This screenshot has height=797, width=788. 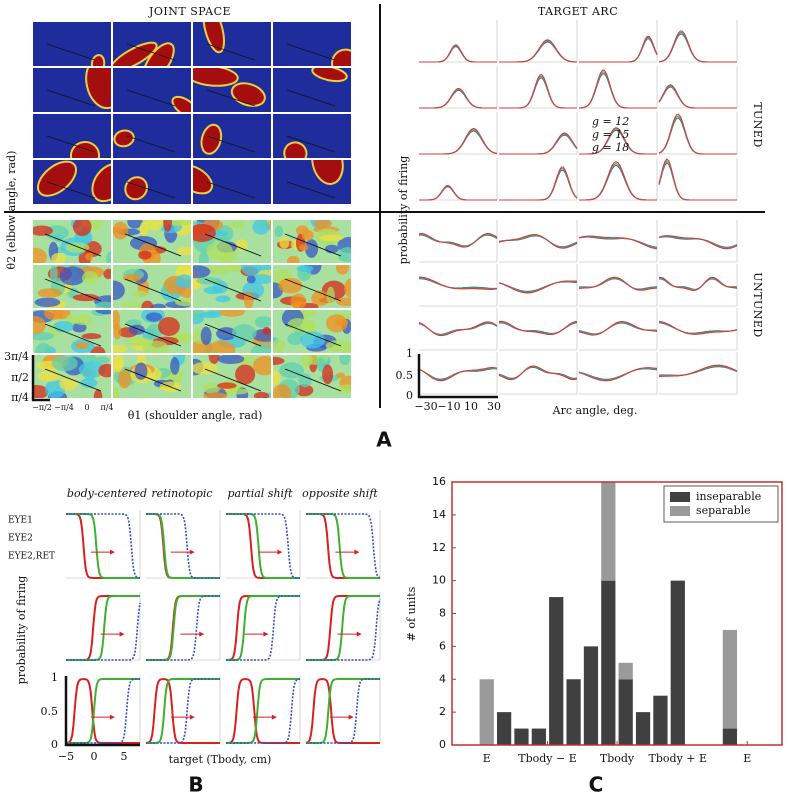 I want to click on b-ylabel: probability of firing, so click(x=21, y=630).